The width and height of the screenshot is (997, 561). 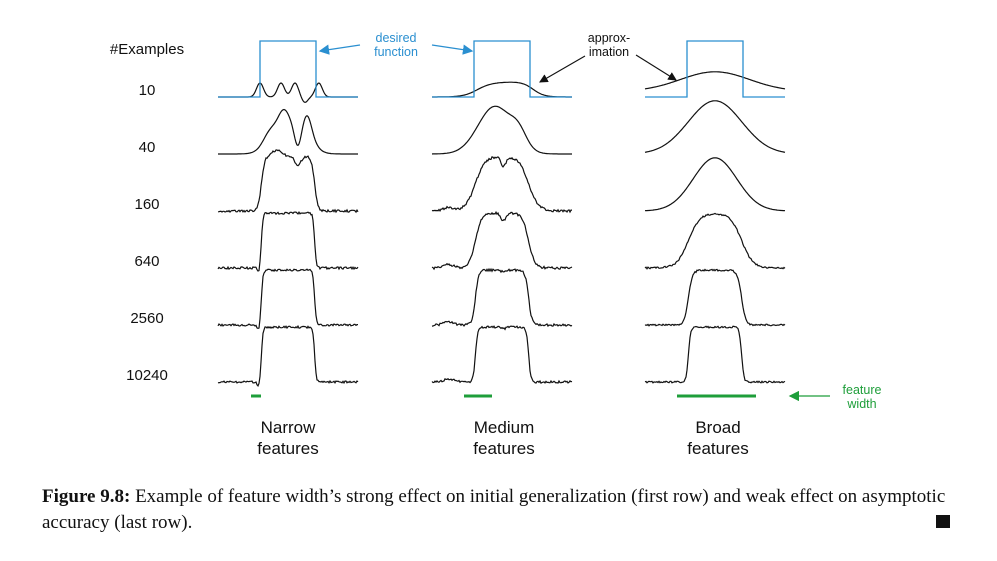 I want to click on approx-arrow-left, so click(x=562, y=69).